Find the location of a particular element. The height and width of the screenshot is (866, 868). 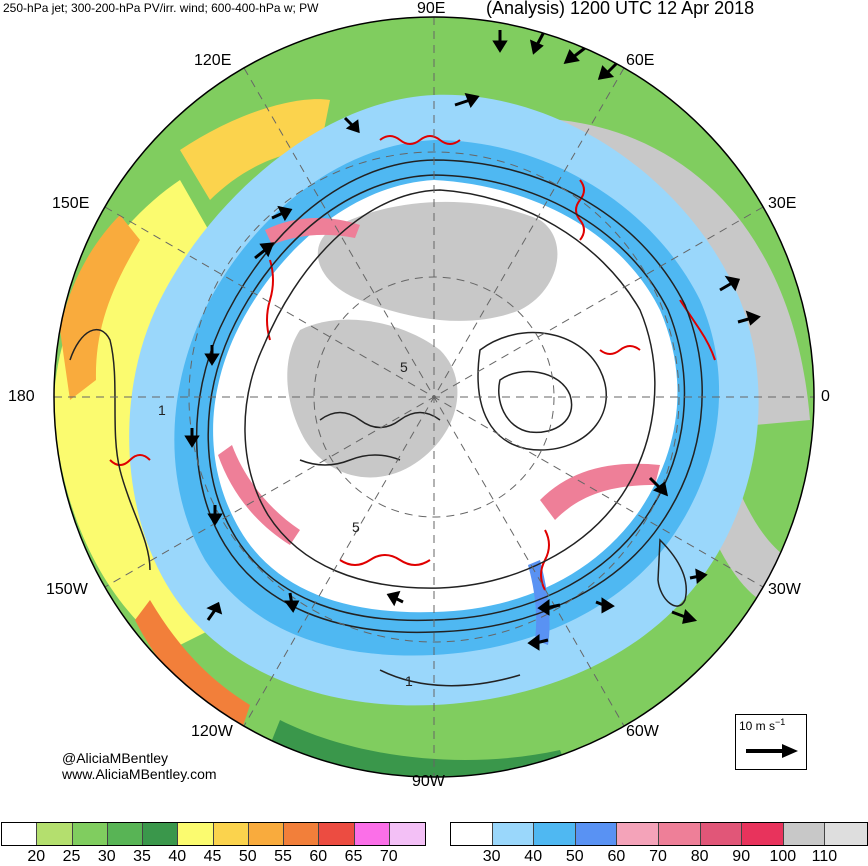

jet-colorbar-tick-label: 70 is located at coordinates (658, 856).